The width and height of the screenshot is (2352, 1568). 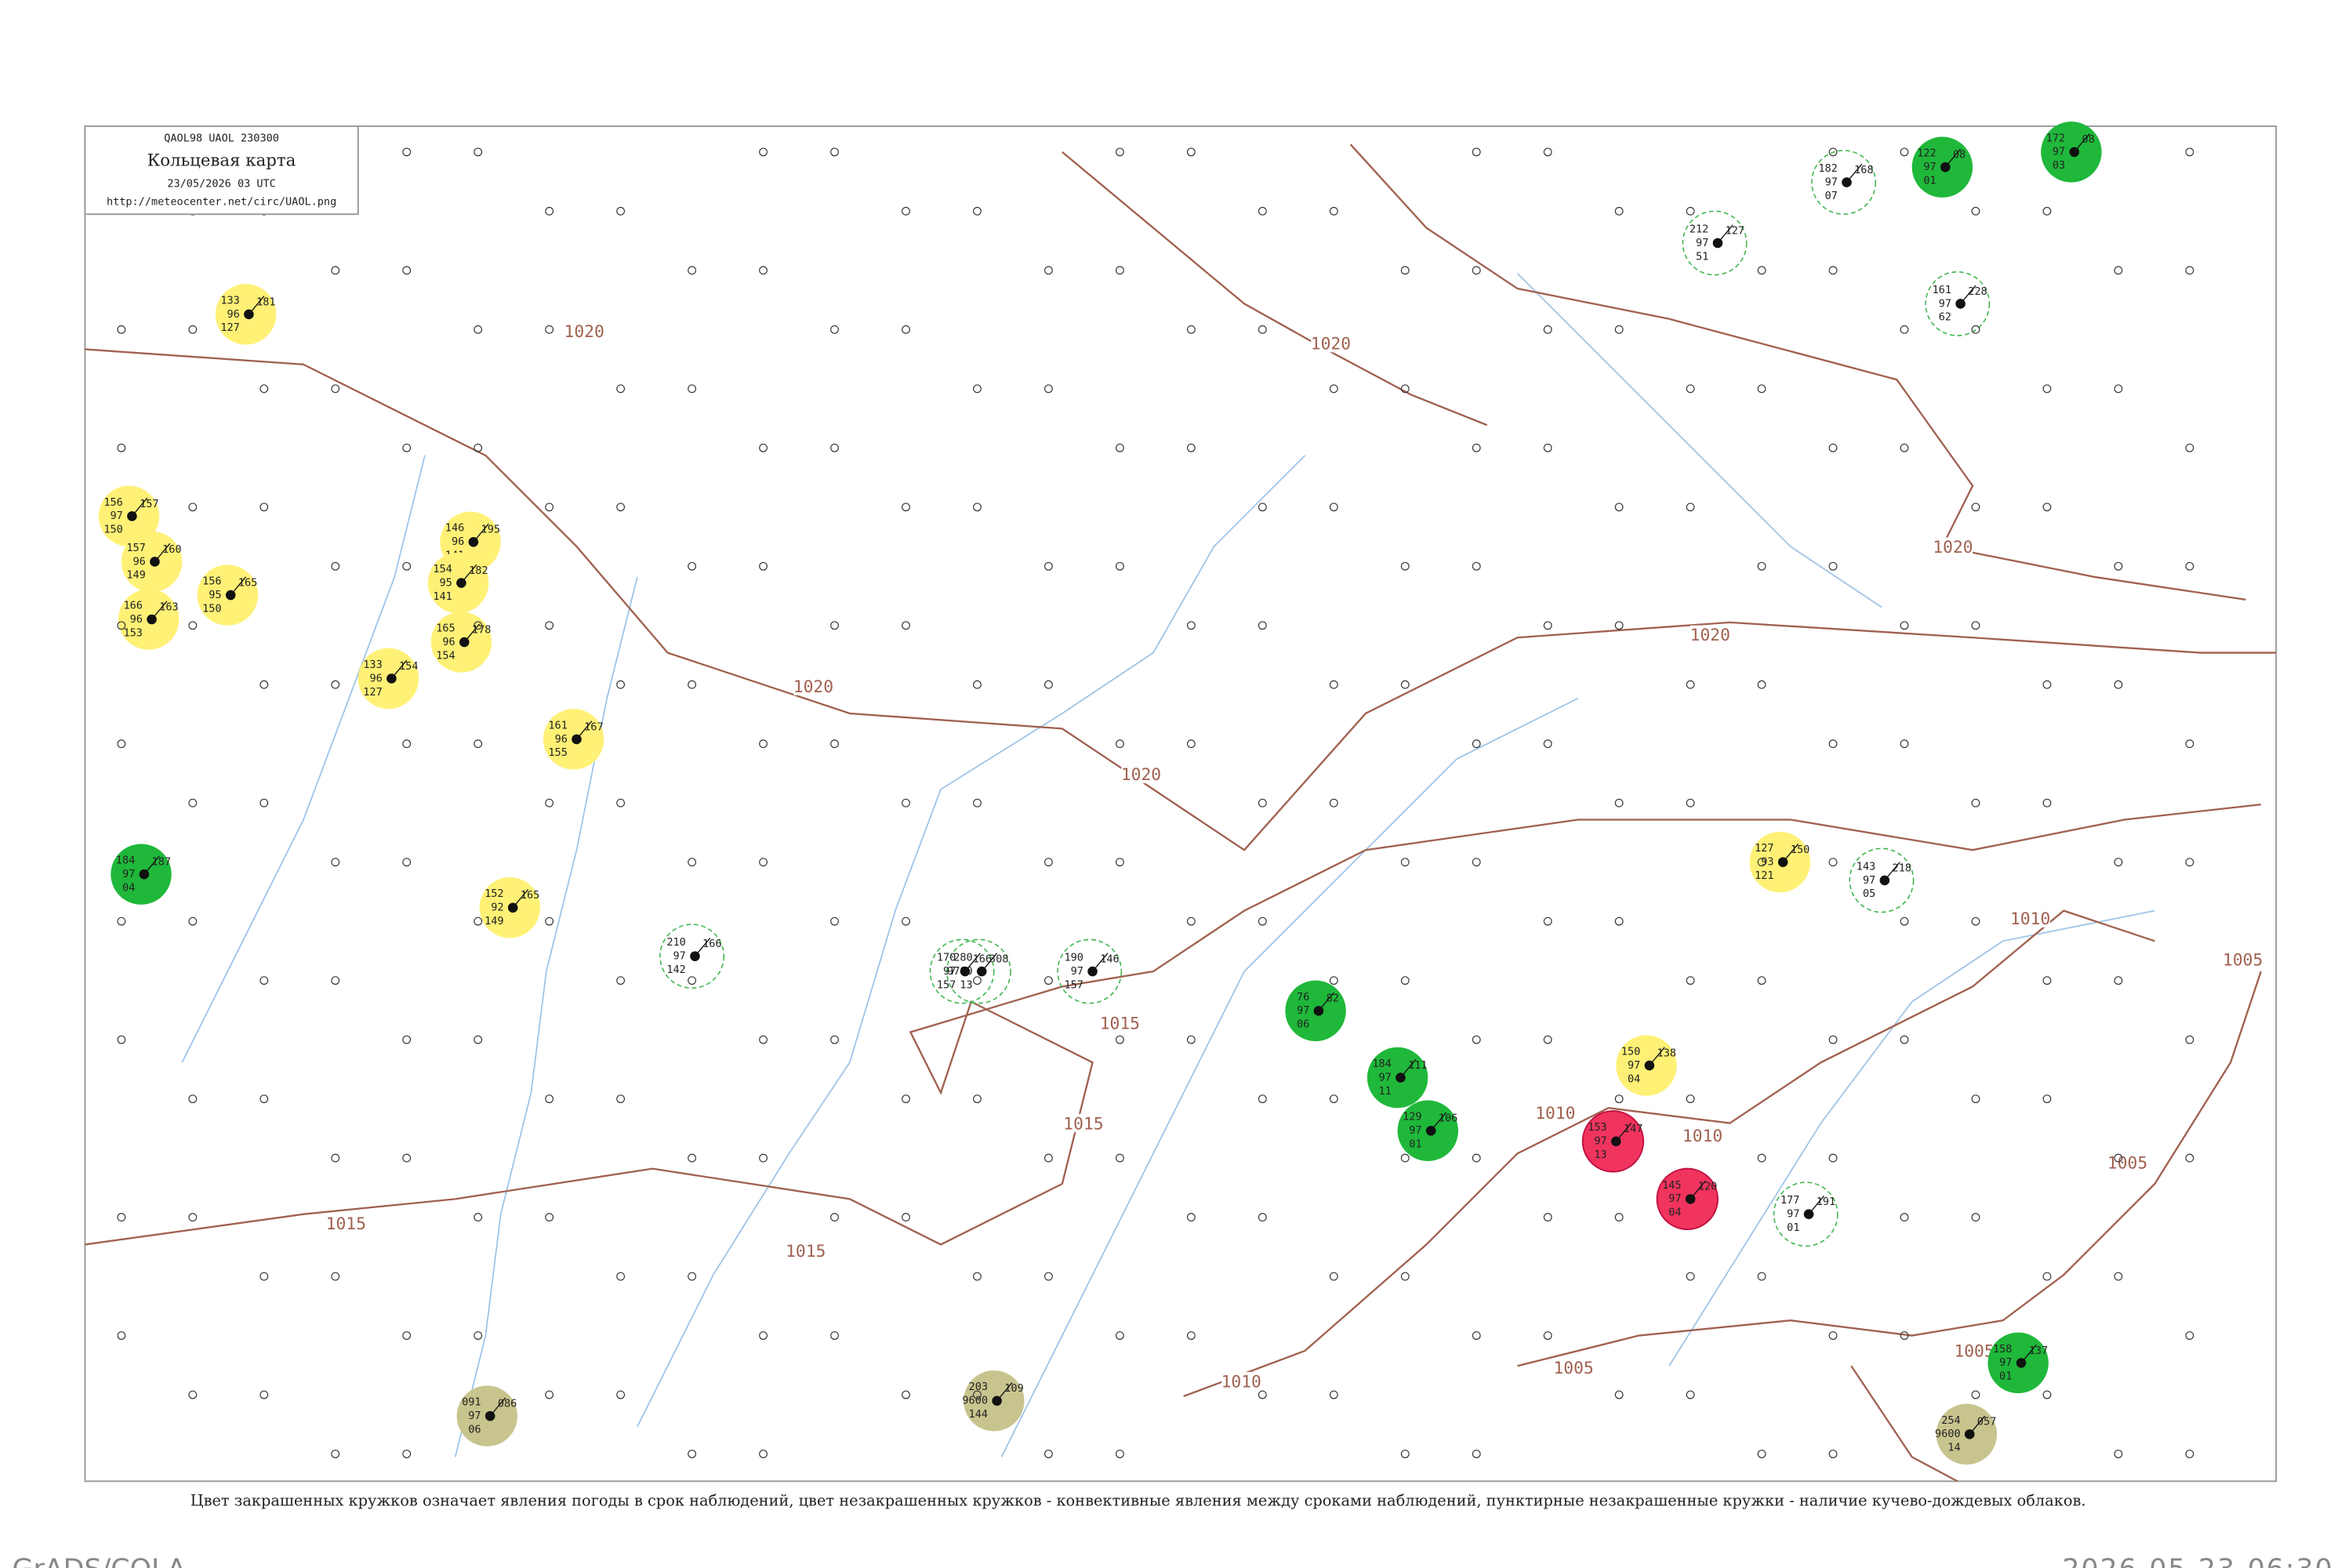 What do you see at coordinates (946, 984) in the screenshot?
I see `station-dew: 157` at bounding box center [946, 984].